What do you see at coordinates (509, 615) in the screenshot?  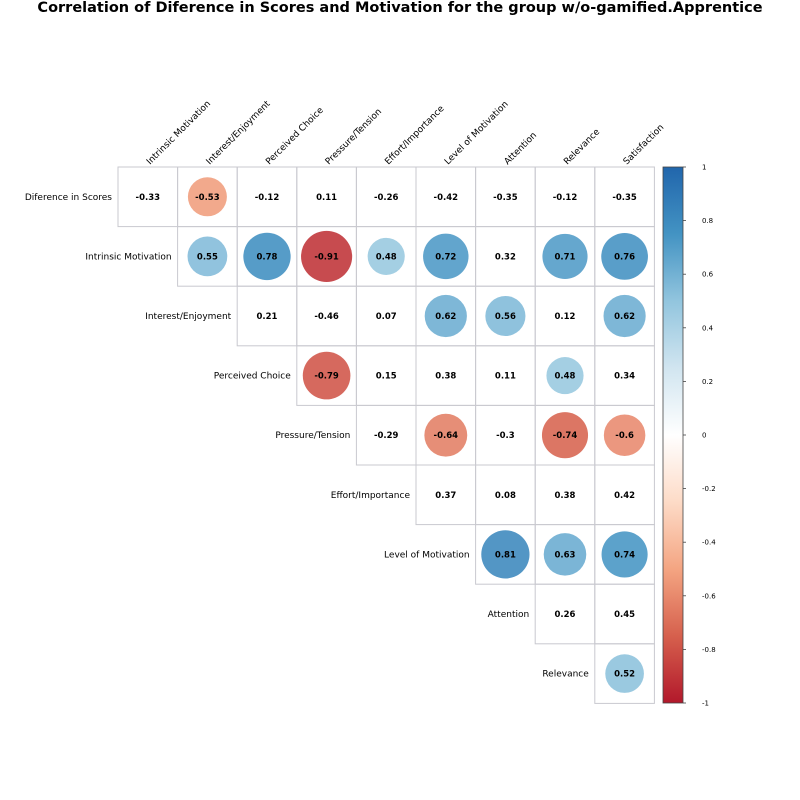 I see `row-label: Attention` at bounding box center [509, 615].